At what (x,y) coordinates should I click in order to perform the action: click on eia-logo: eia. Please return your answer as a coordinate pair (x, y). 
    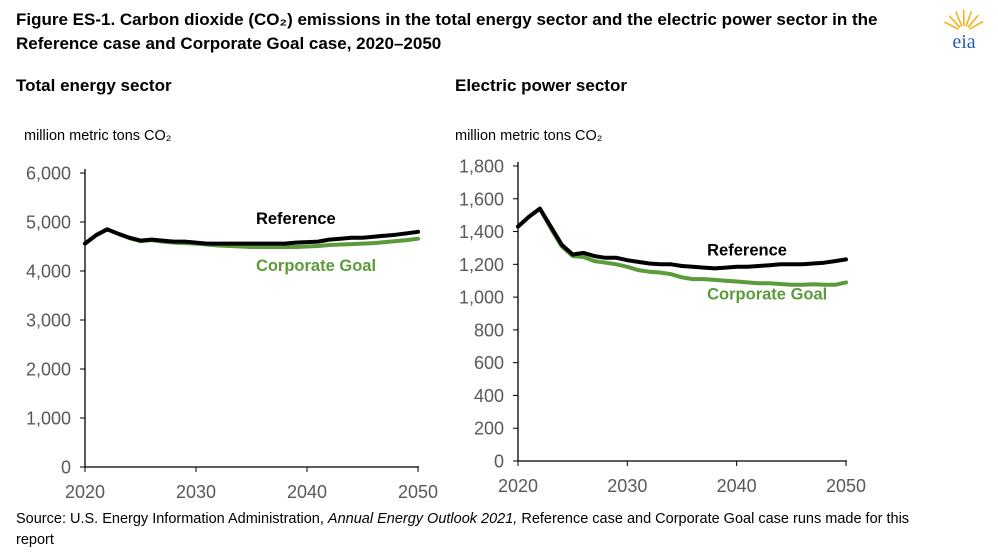
    Looking at the image, I should click on (964, 30).